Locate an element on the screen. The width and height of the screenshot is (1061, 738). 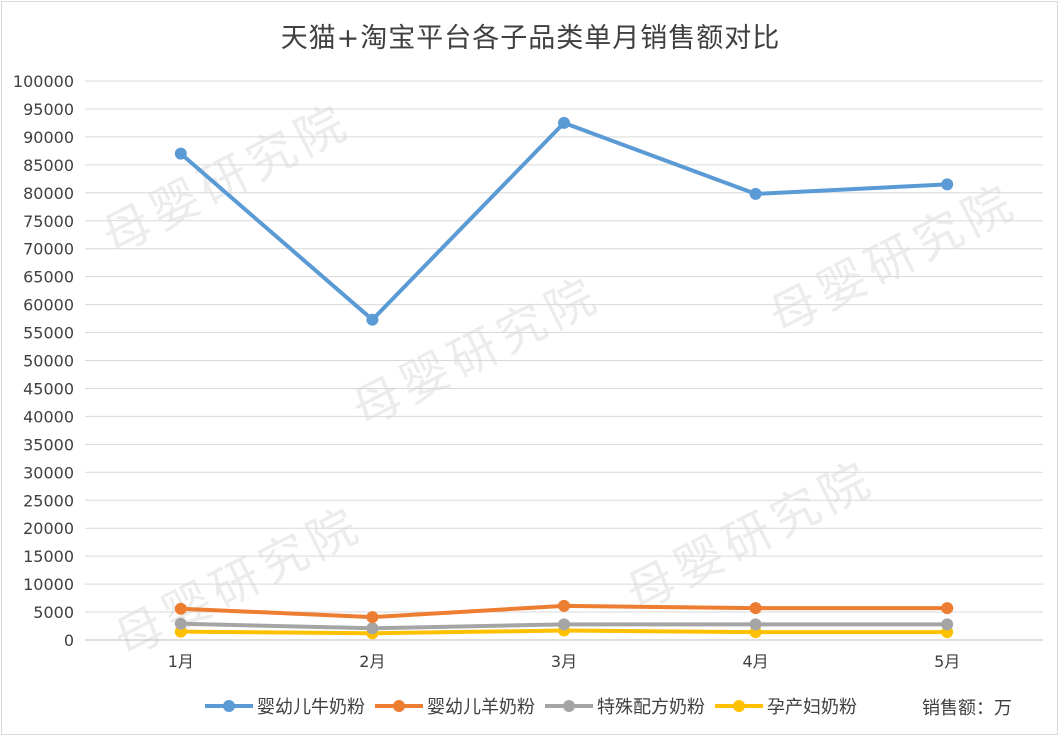
unit-label: 销售额：万 is located at coordinates (967, 708).